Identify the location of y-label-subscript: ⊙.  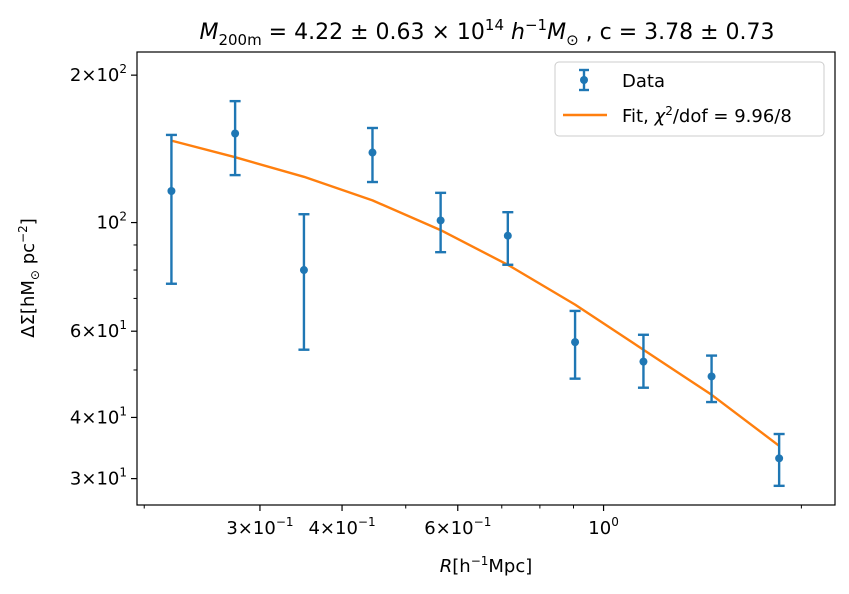
(35, 275).